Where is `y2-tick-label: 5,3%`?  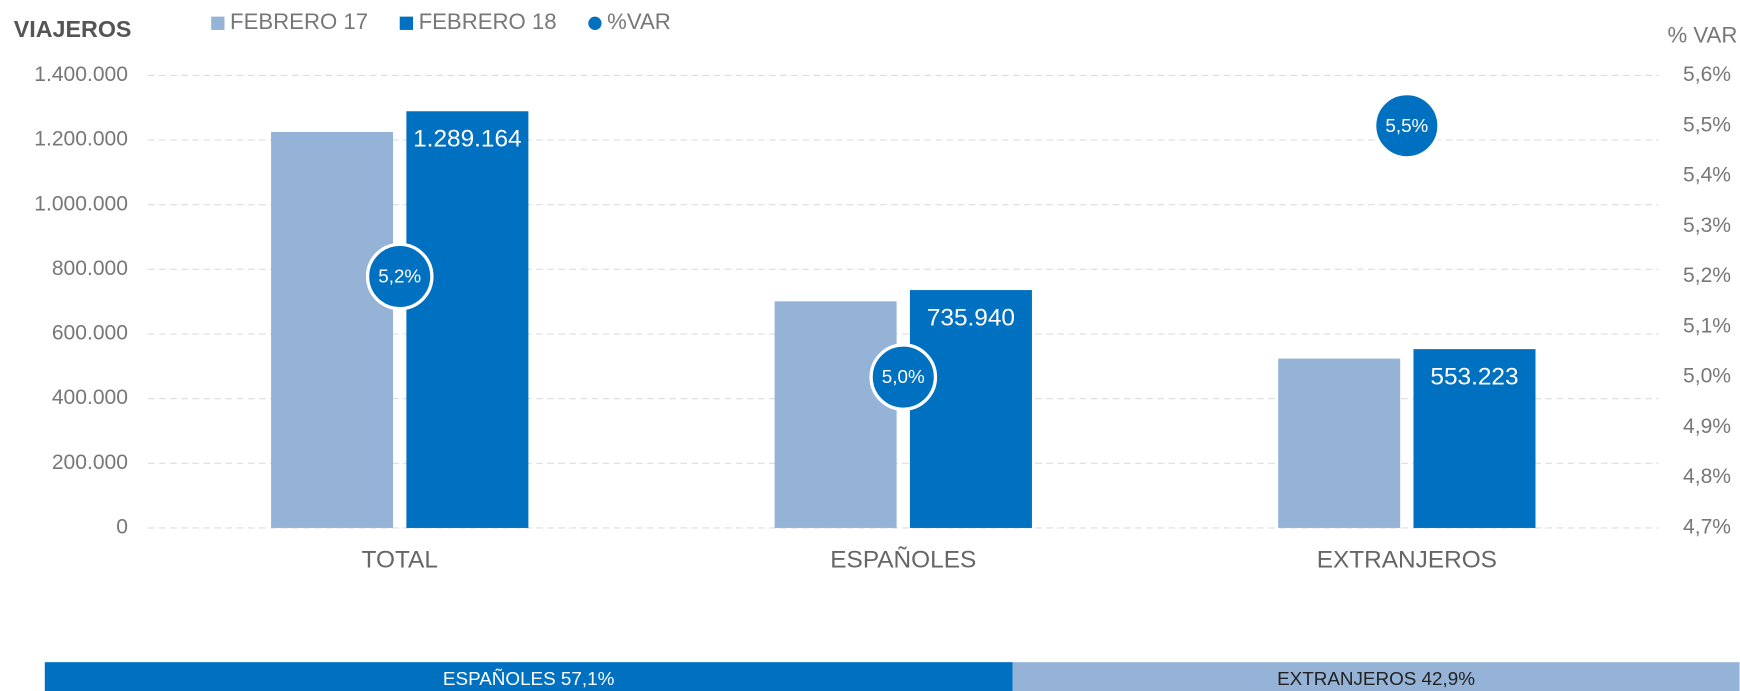 y2-tick-label: 5,3% is located at coordinates (1707, 225).